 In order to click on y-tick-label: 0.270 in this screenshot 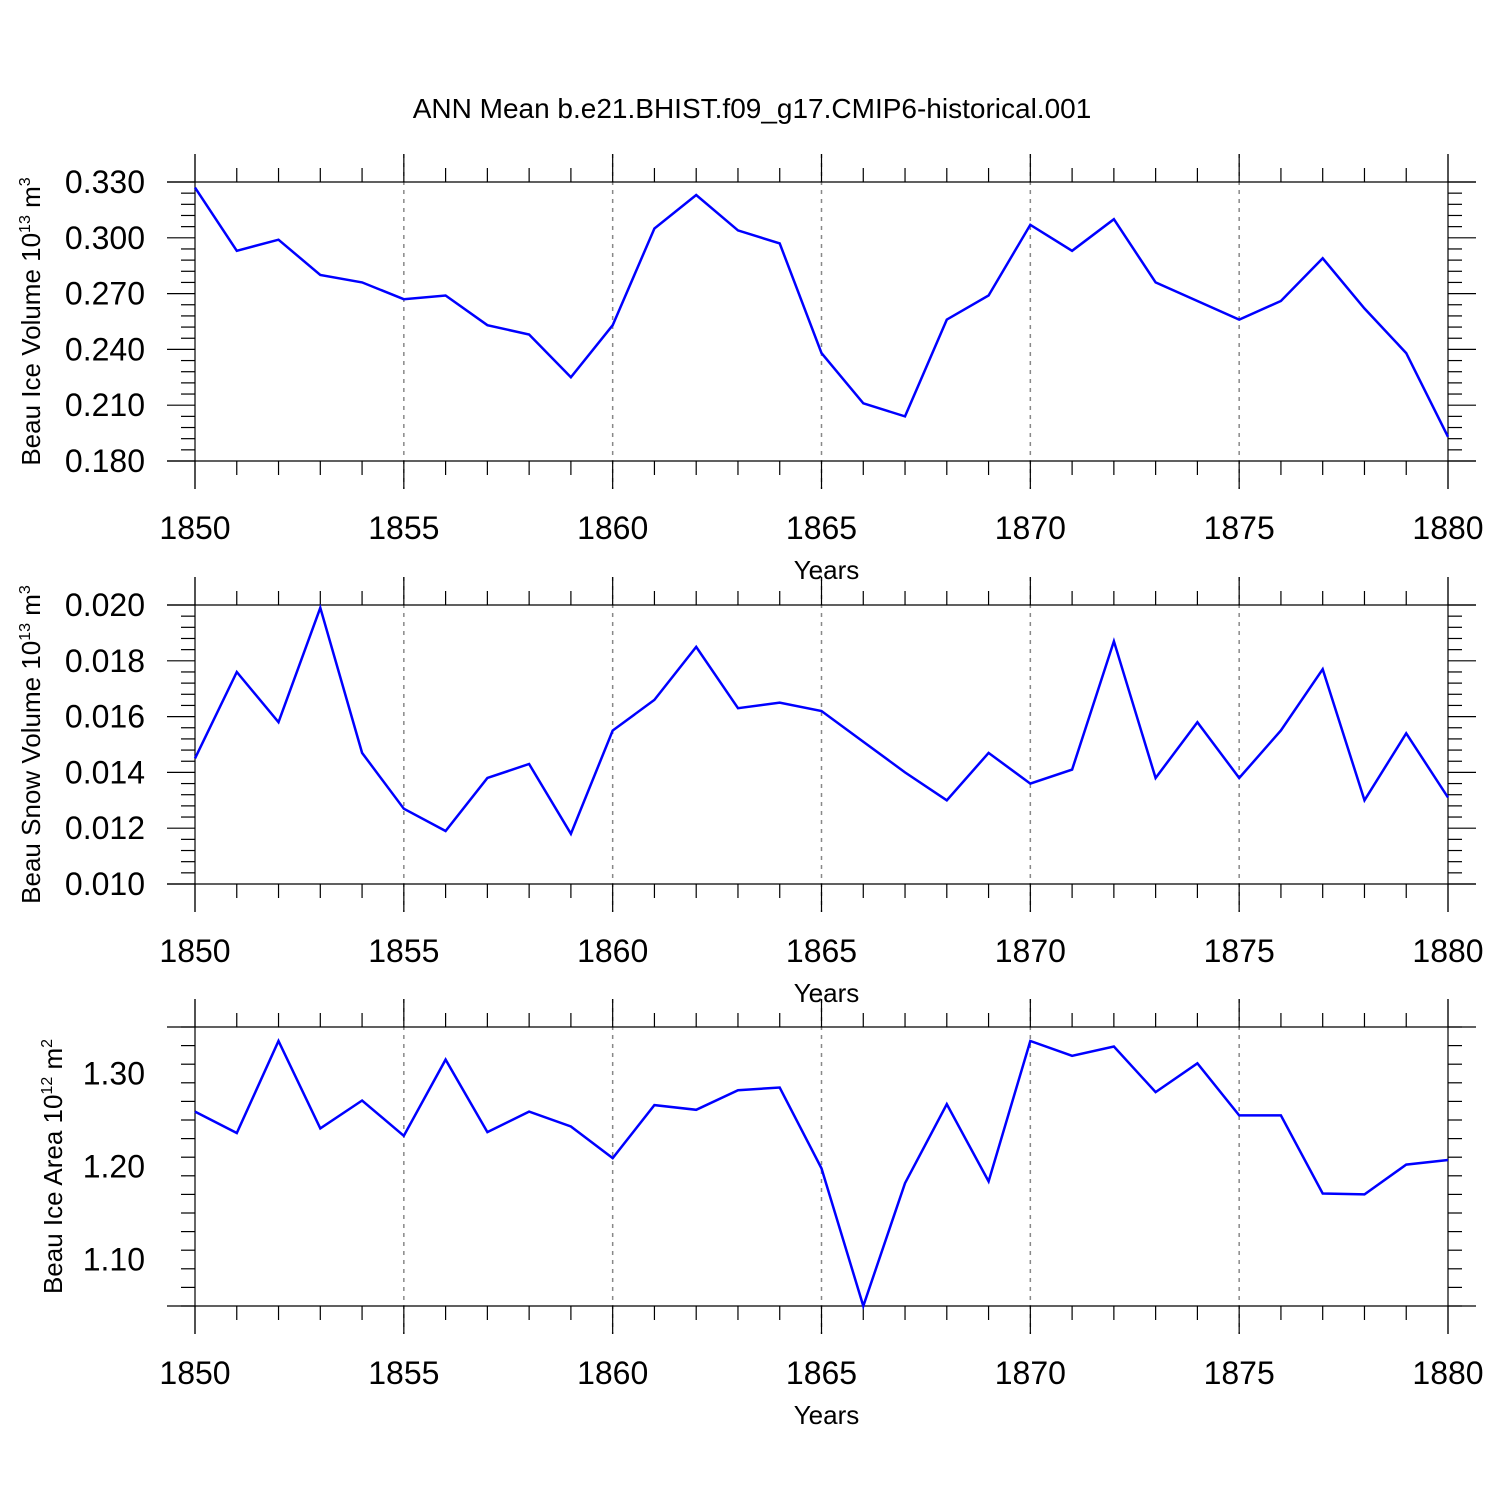, I will do `click(105, 294)`.